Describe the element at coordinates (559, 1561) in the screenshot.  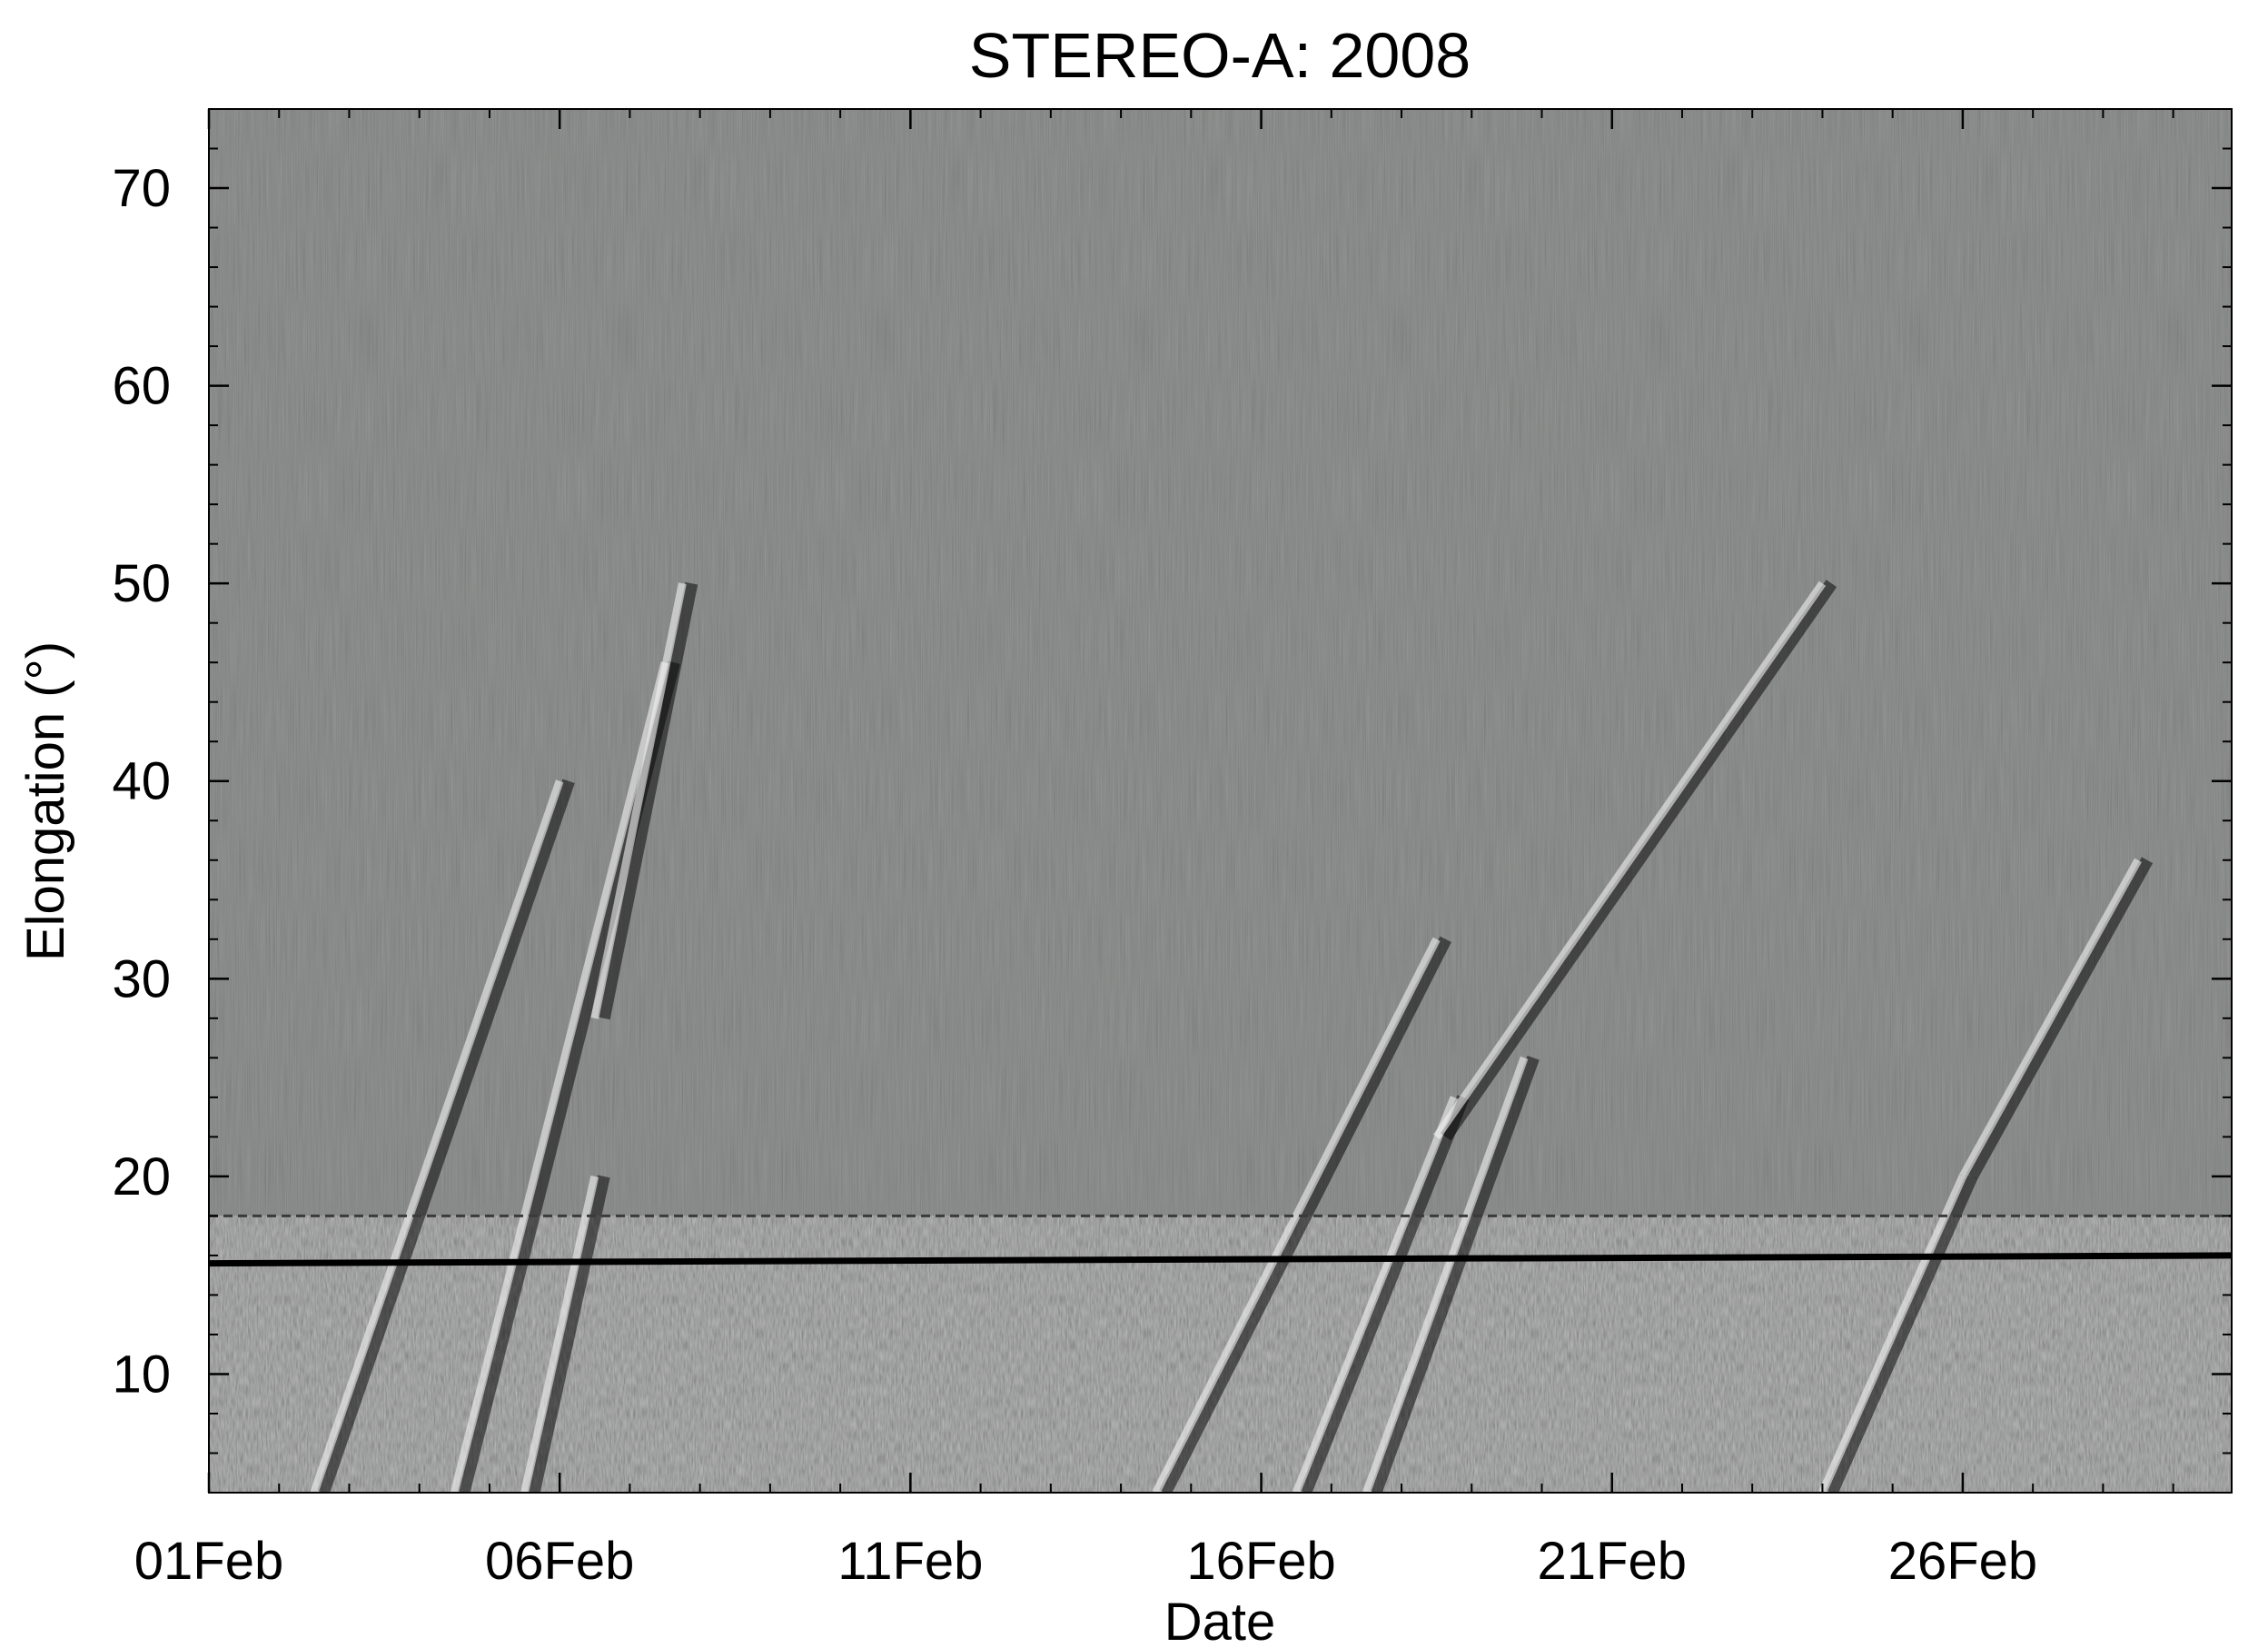
I see `x-tick-label: 06Feb` at that location.